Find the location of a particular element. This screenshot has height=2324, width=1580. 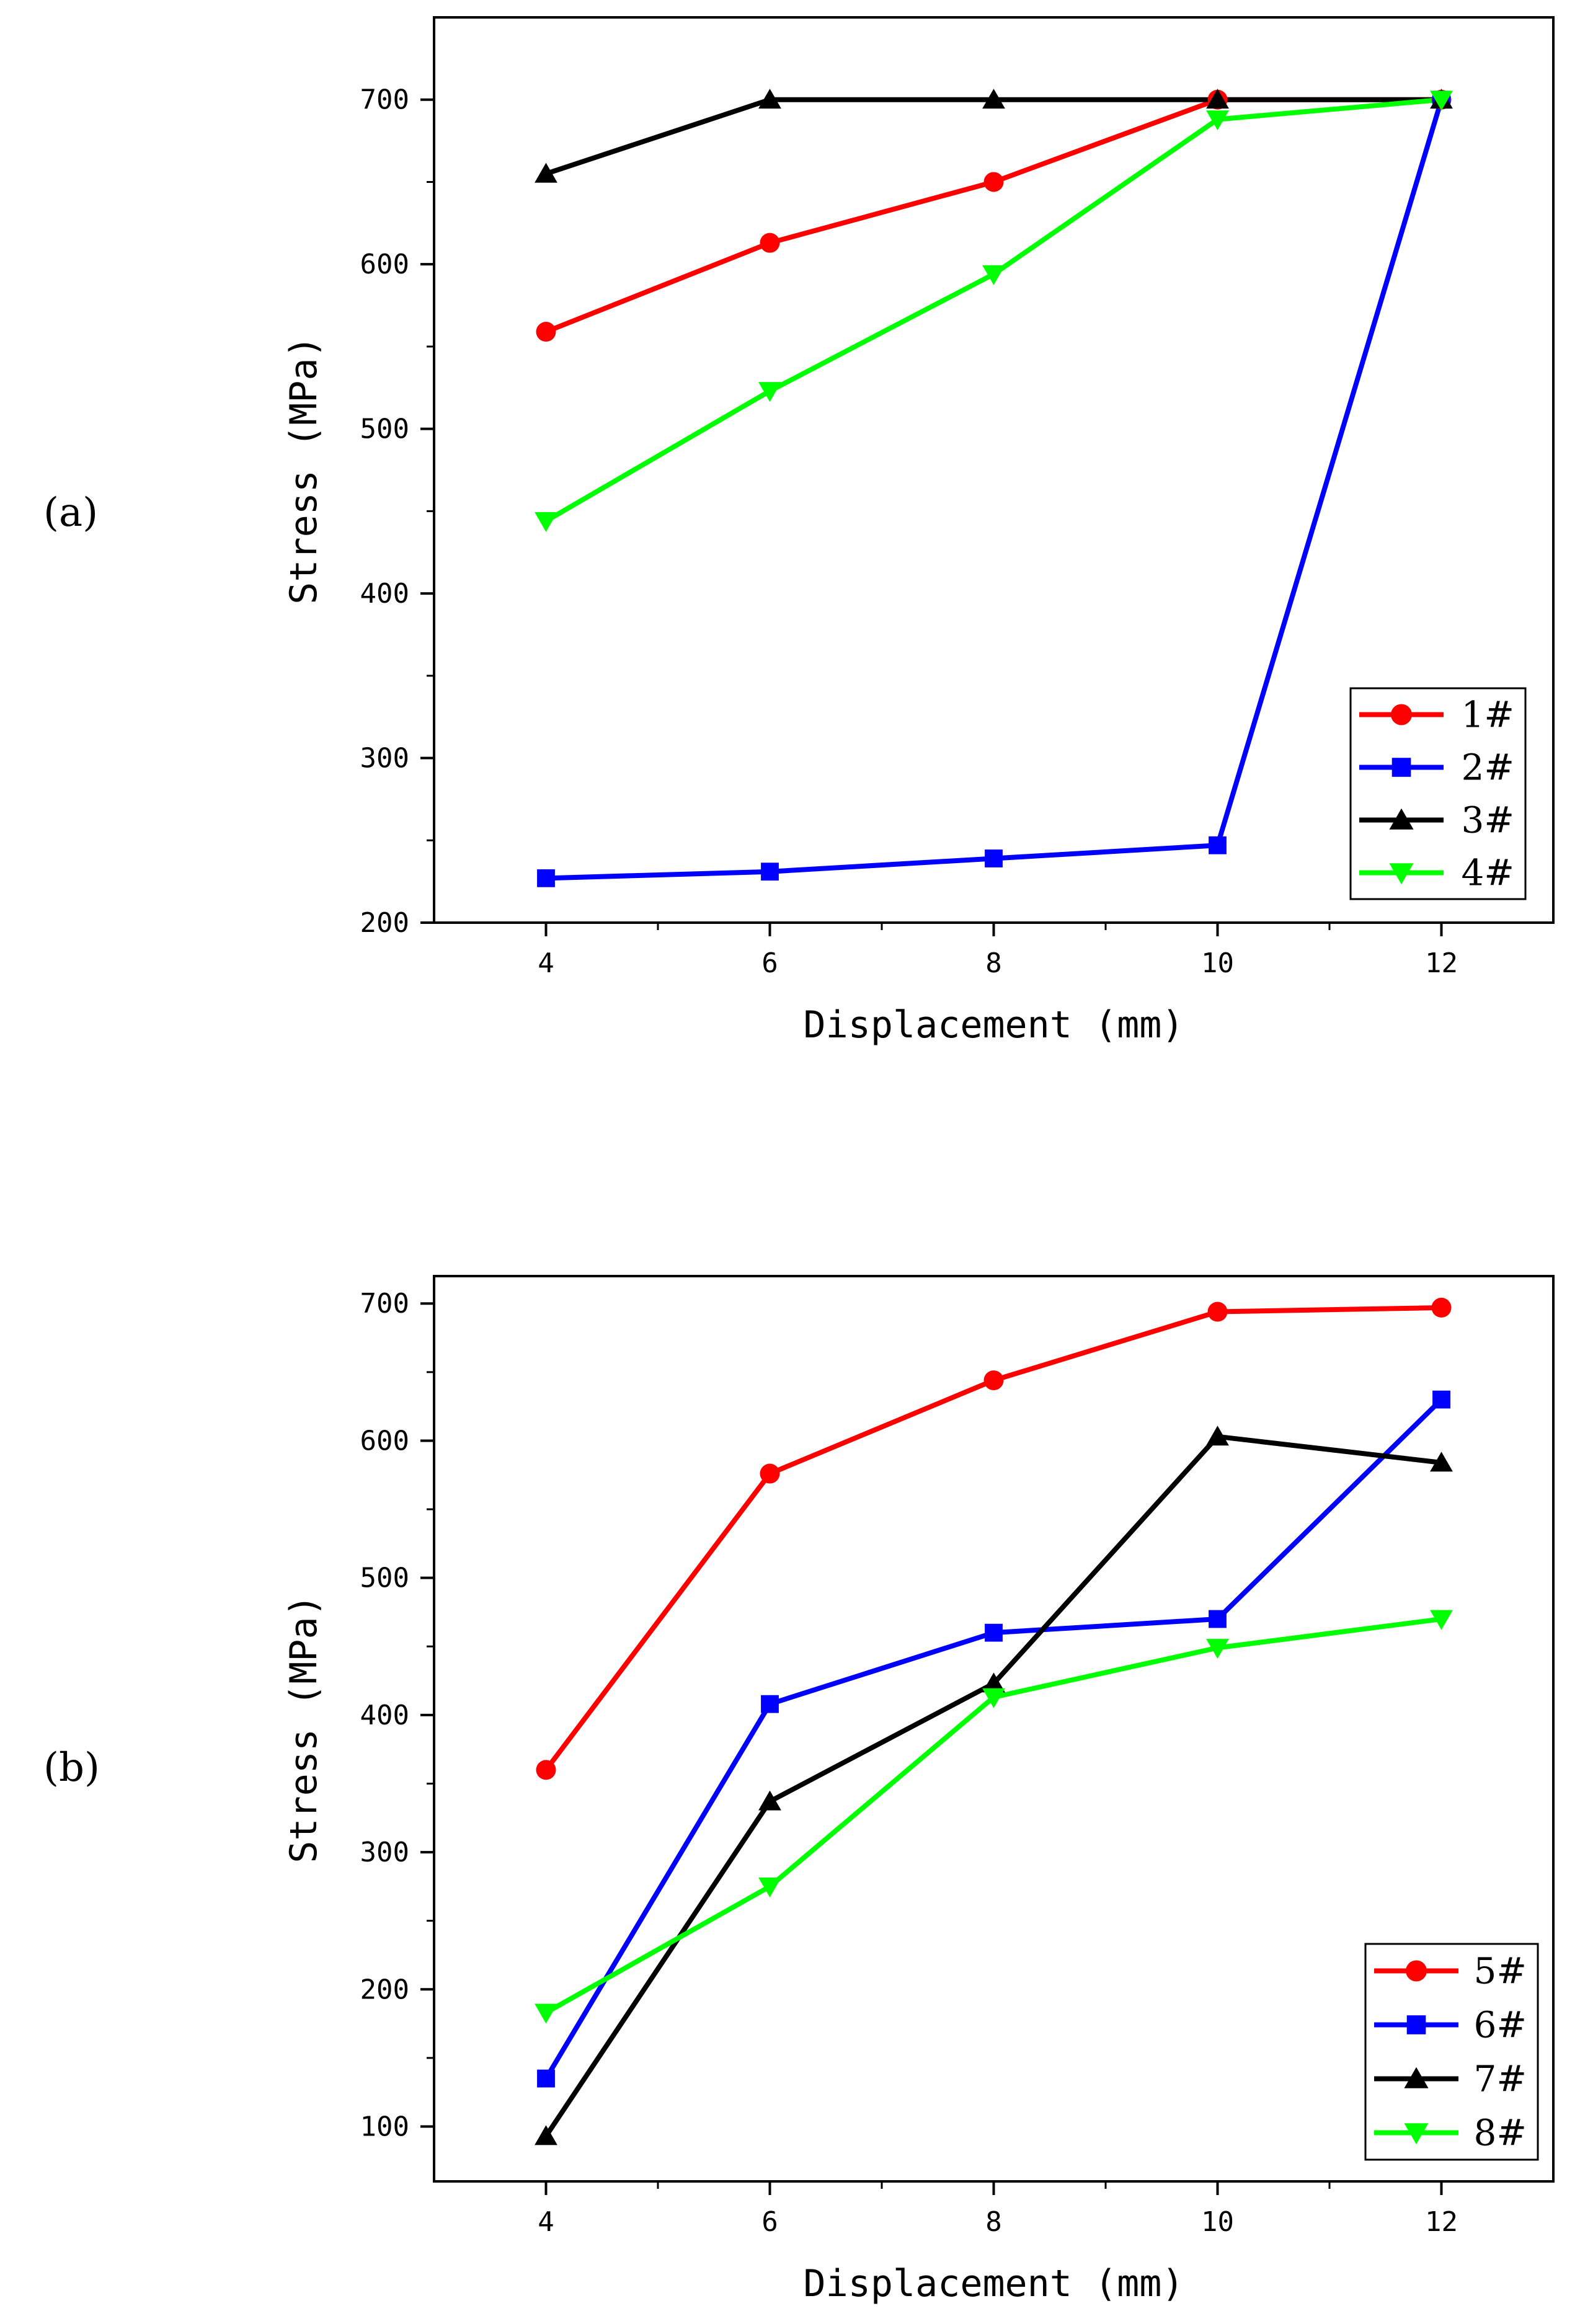

legend-label-1#: 1# is located at coordinates (1488, 715).